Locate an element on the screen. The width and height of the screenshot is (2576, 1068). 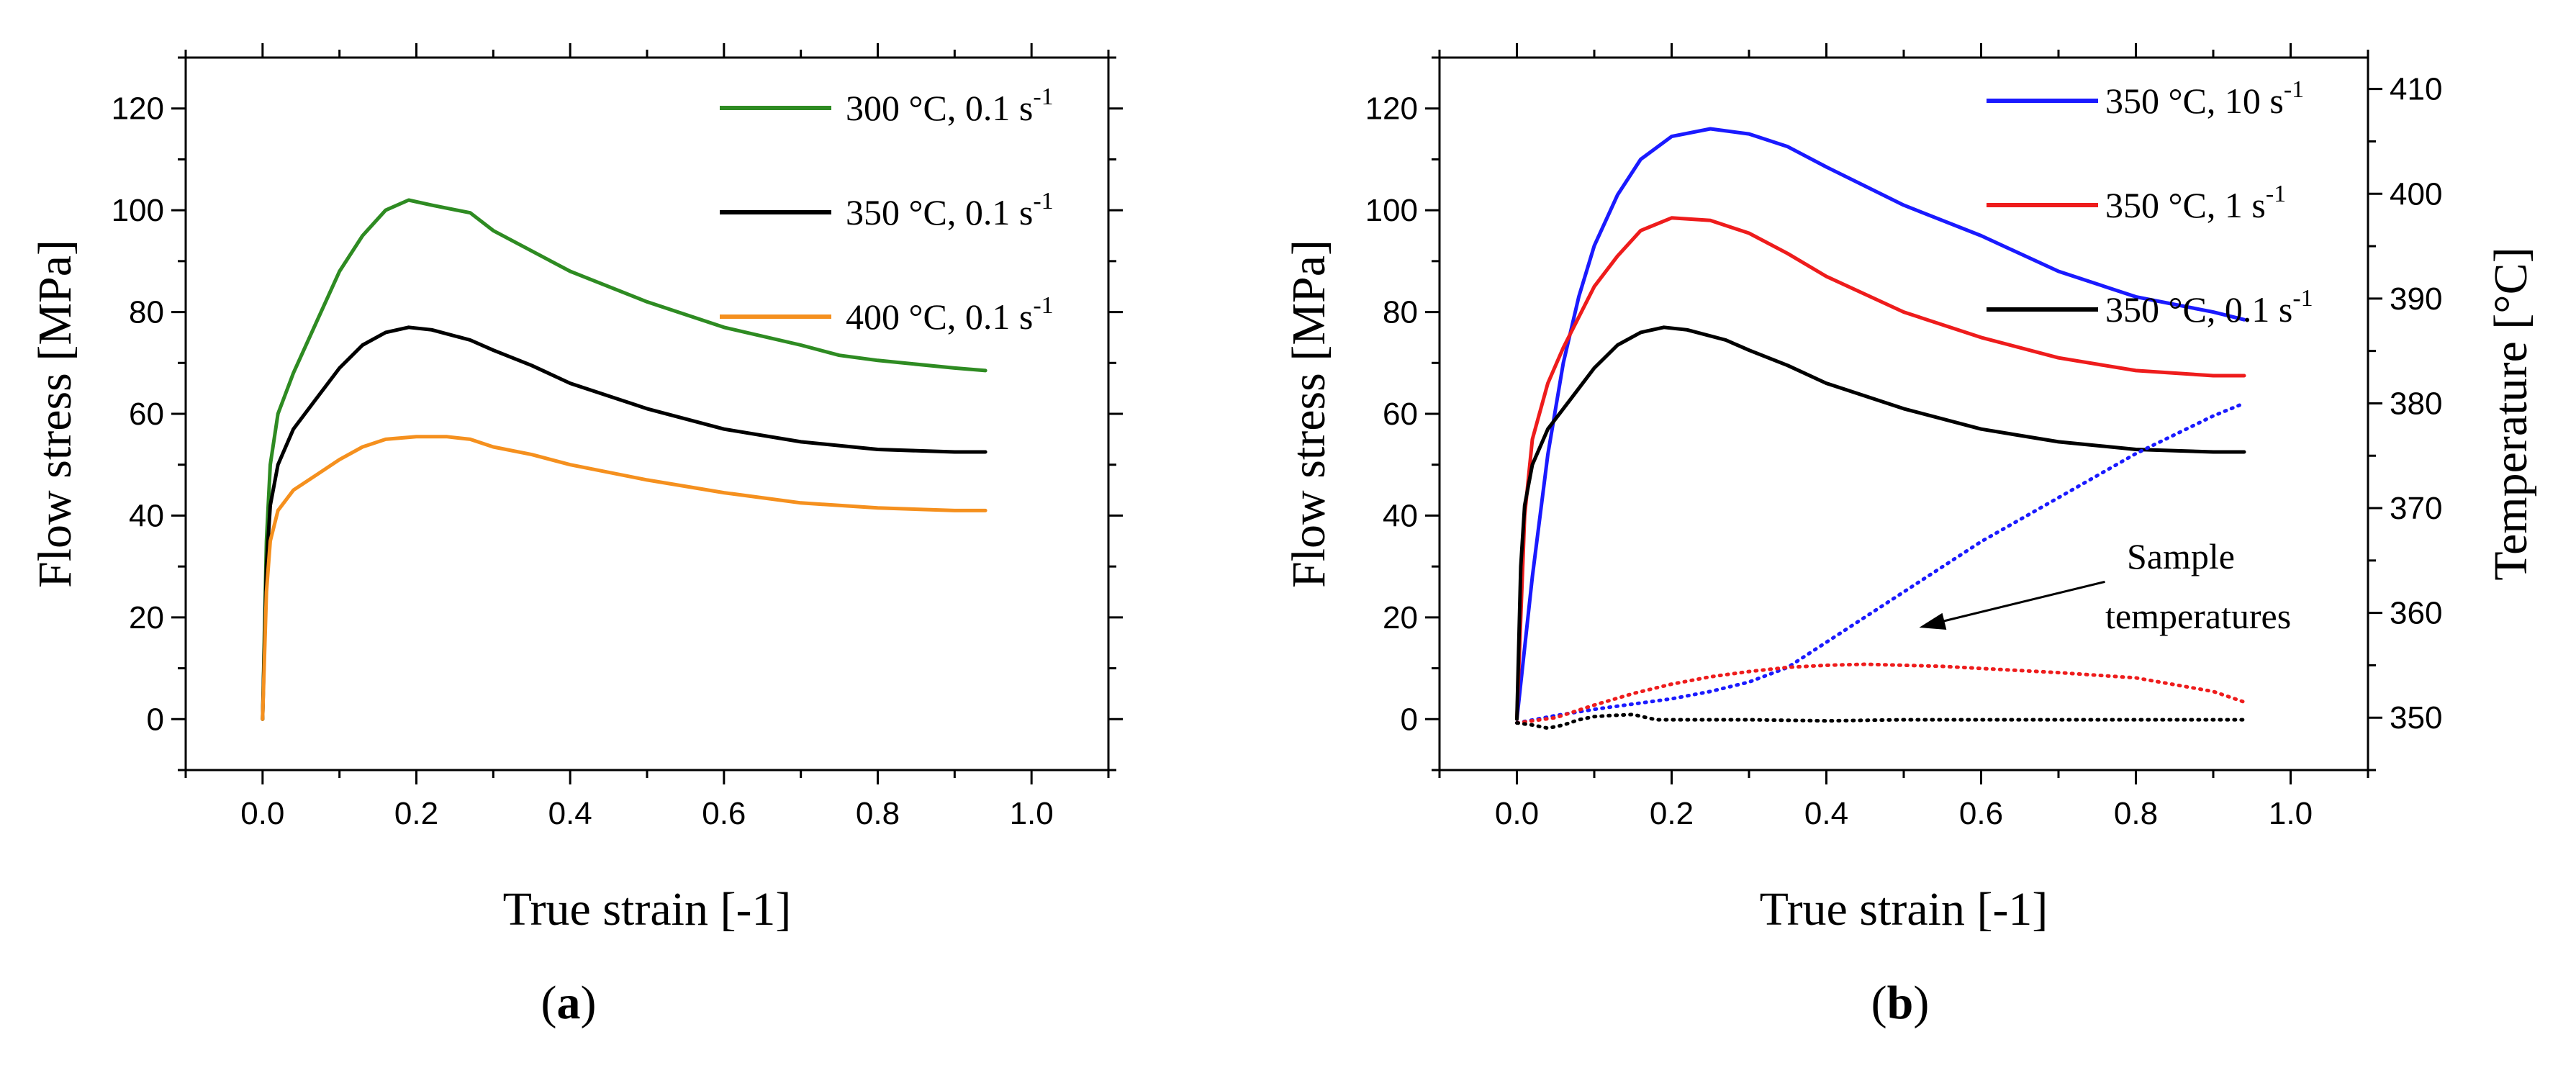
series-line-350-c-1-s is located at coordinates (1880, 469).